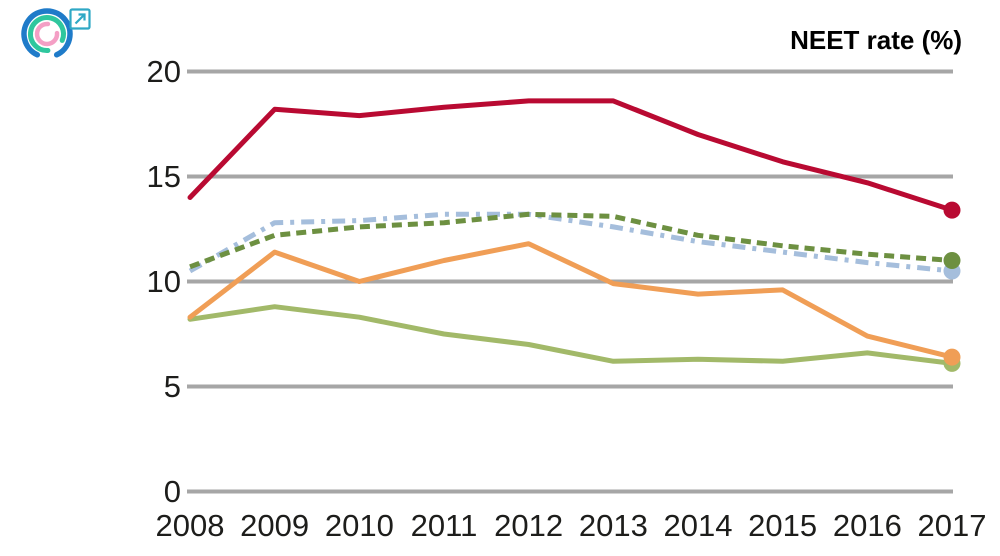  Describe the element at coordinates (571, 335) in the screenshot. I see `series-line-light-green-solid` at that location.